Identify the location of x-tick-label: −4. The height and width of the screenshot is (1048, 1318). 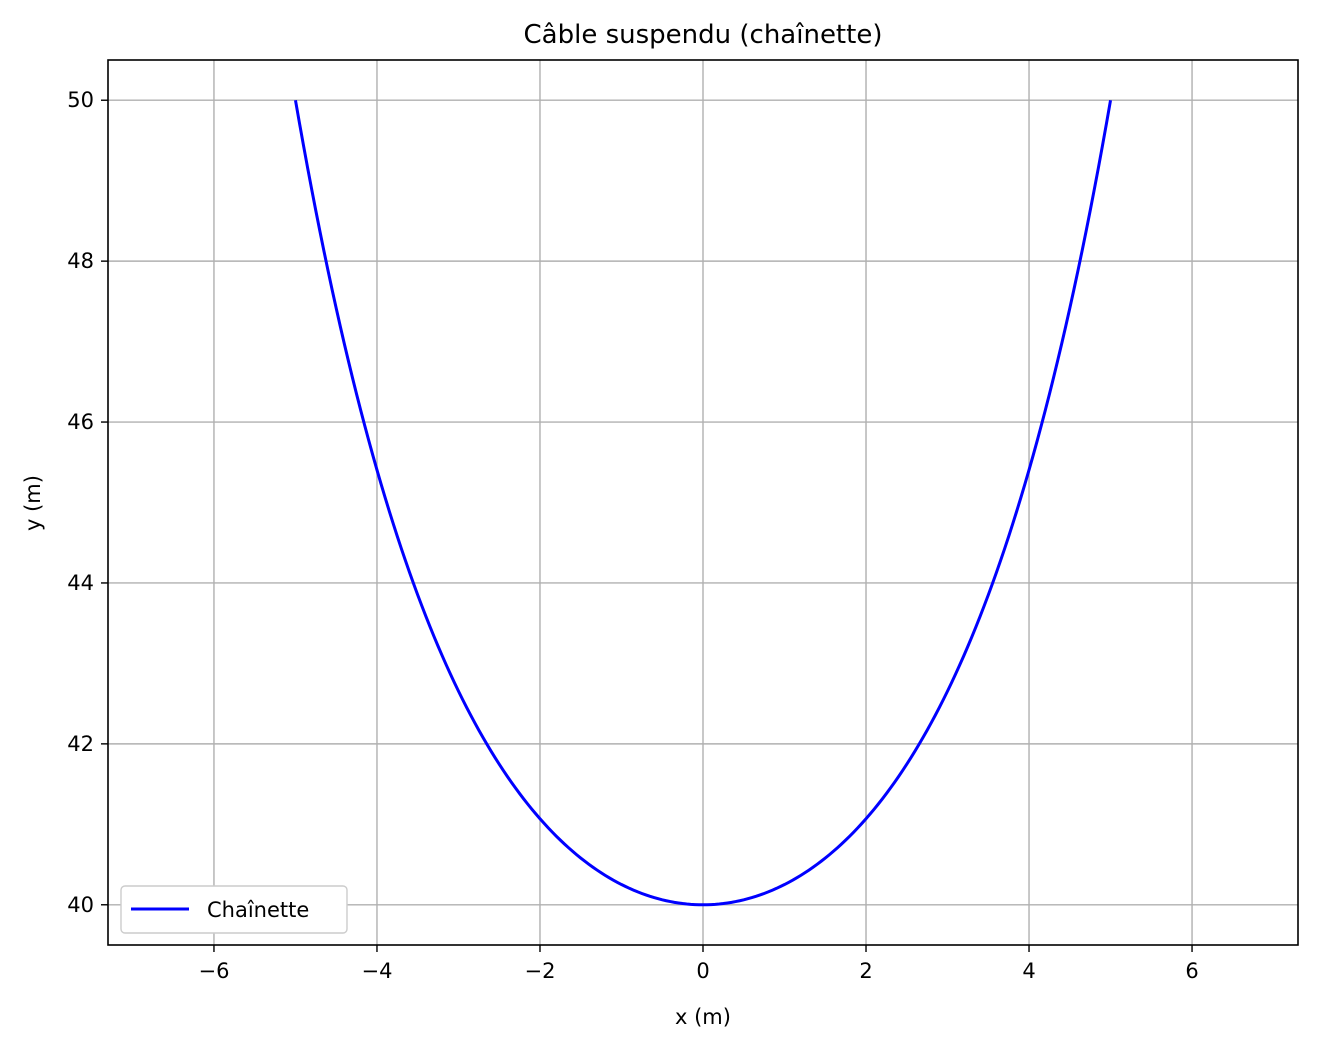
(376, 971).